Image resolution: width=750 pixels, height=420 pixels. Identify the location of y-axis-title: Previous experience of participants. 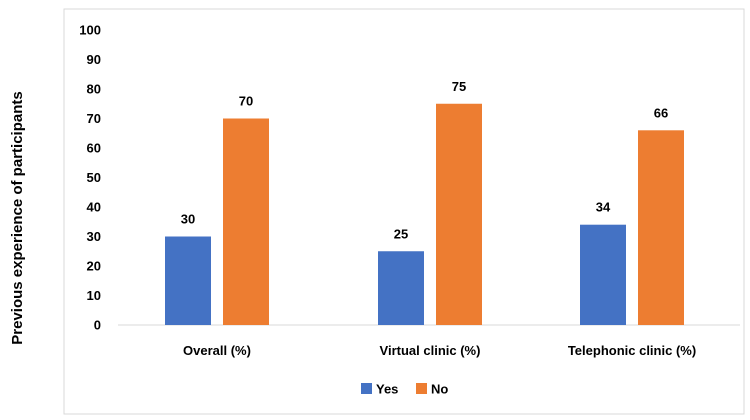
(17, 217).